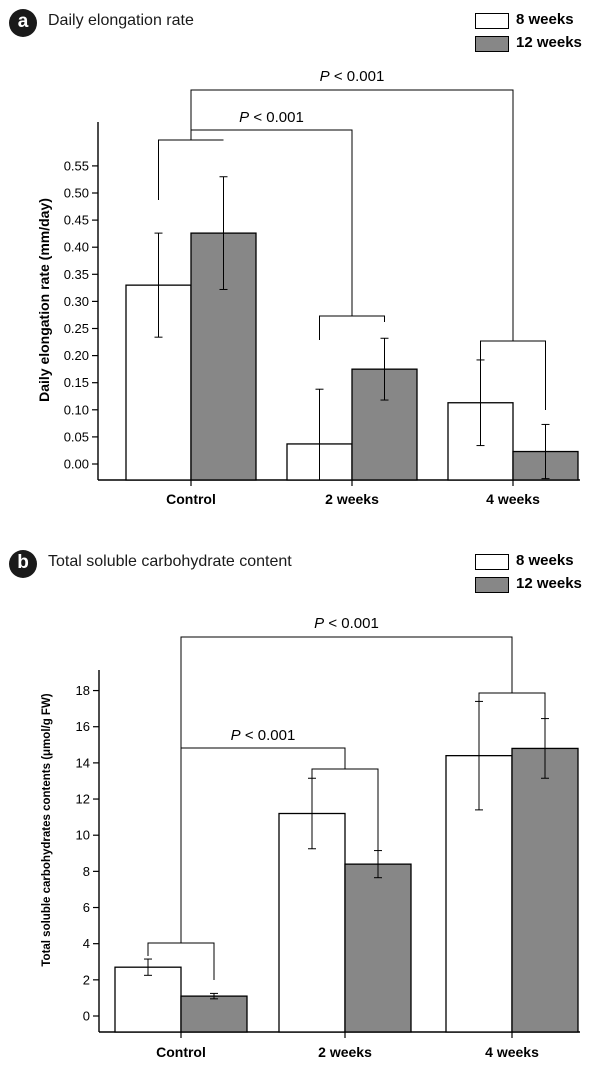  Describe the element at coordinates (83, 726) in the screenshot. I see `y-tick-label: 16` at that location.